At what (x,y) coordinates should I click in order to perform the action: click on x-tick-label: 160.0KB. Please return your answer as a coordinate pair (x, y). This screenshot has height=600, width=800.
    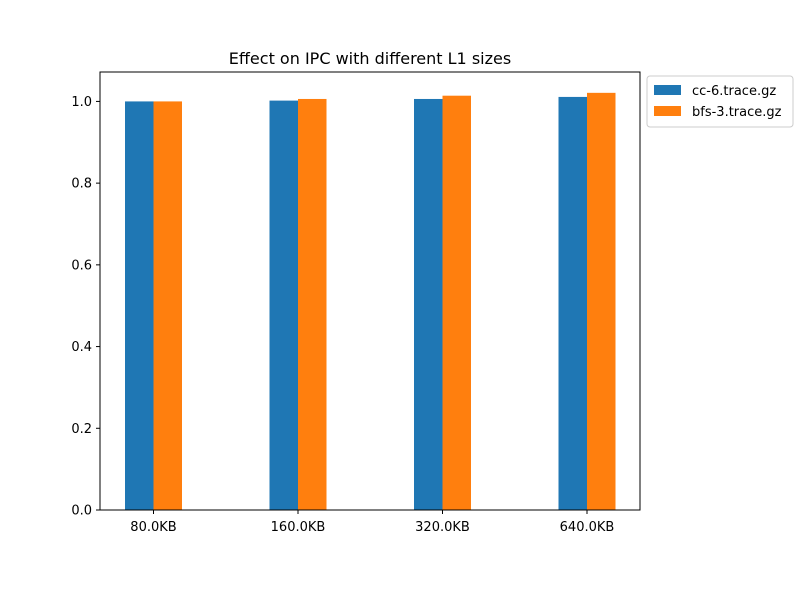
    Looking at the image, I should click on (298, 527).